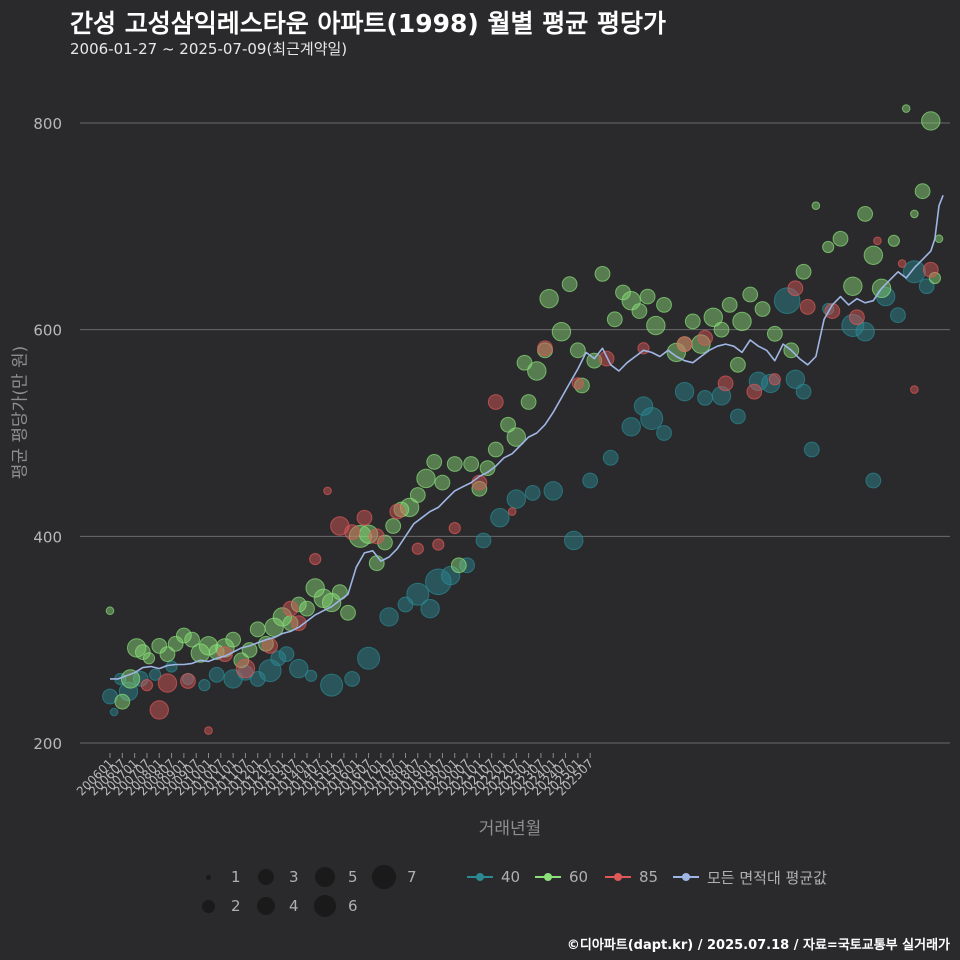 This screenshot has height=960, width=960. I want to click on legend-series-85: 85, so click(631, 877).